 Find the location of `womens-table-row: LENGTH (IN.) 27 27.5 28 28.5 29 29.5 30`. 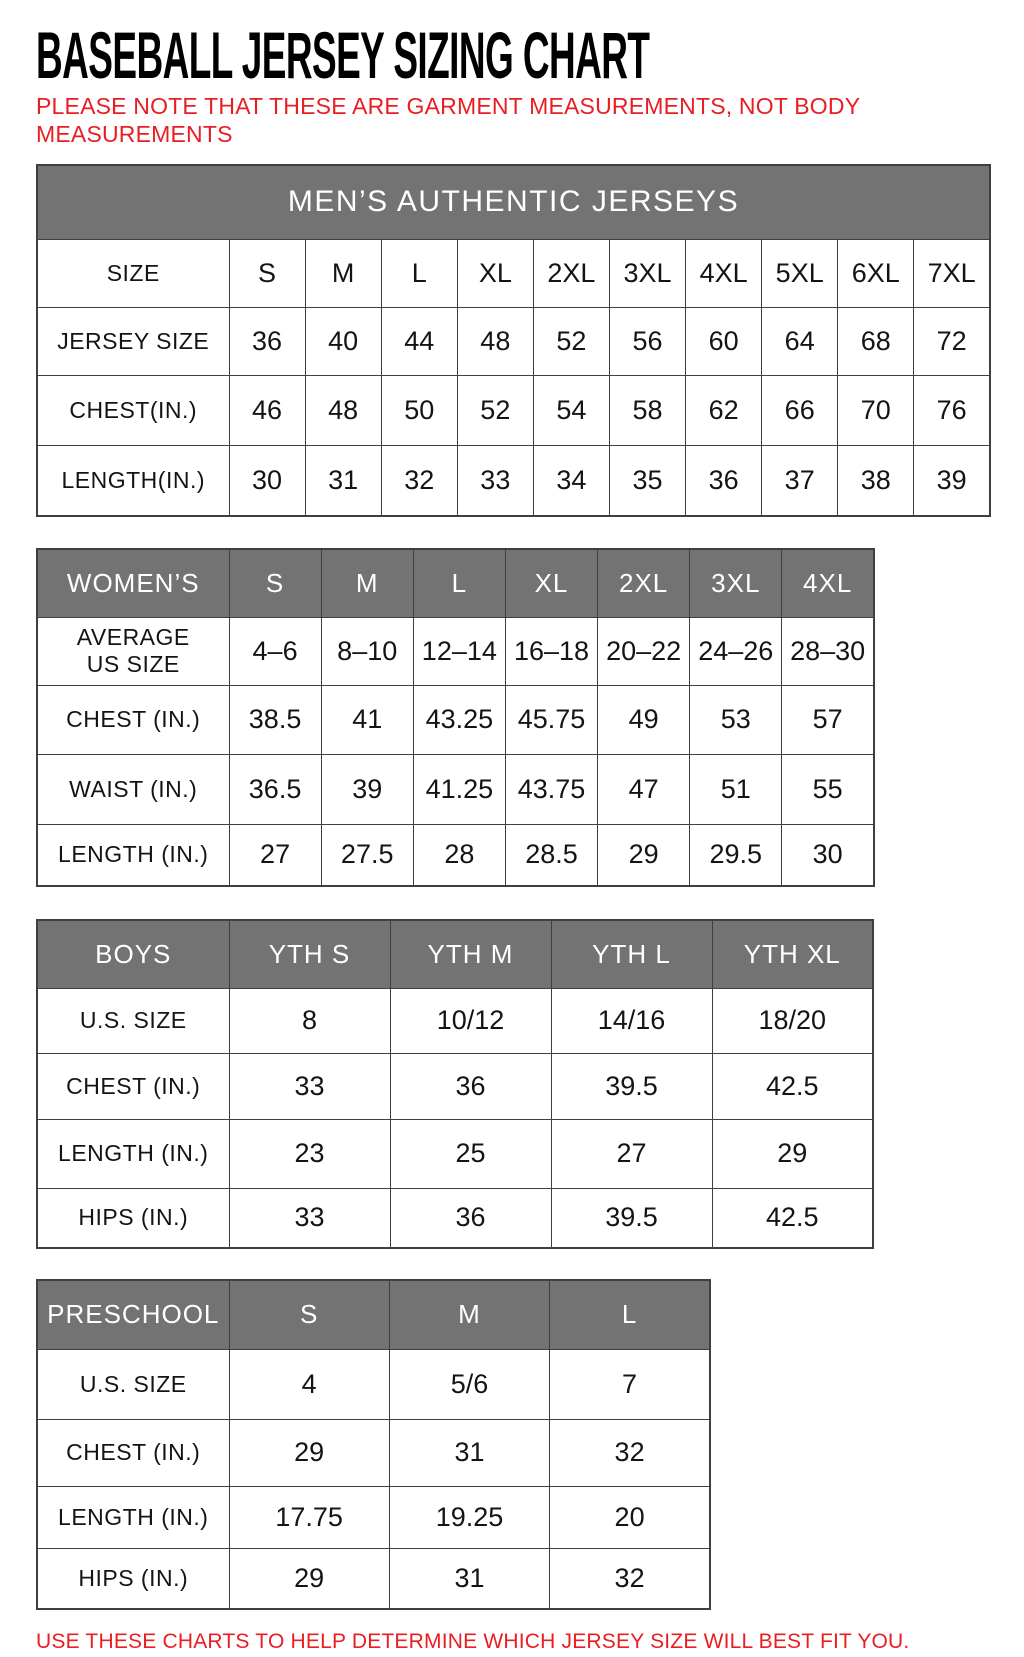

womens-table-row: LENGTH (IN.) 27 27.5 28 28.5 29 29.5 30 is located at coordinates (455, 855).